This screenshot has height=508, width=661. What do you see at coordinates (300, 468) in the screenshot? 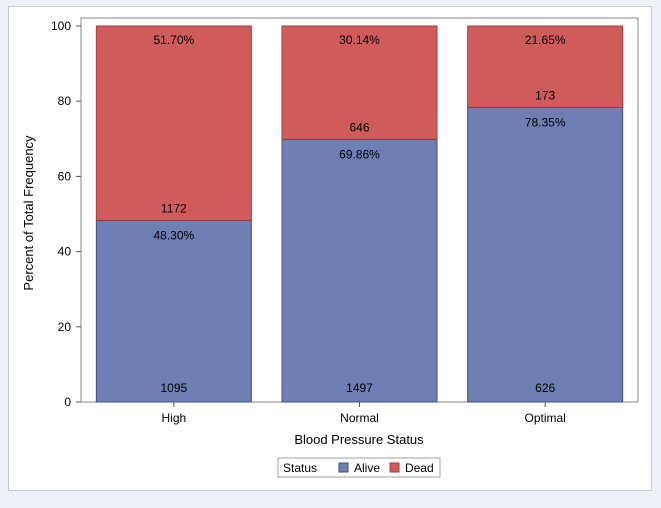
I see `legend-title: Status` at bounding box center [300, 468].